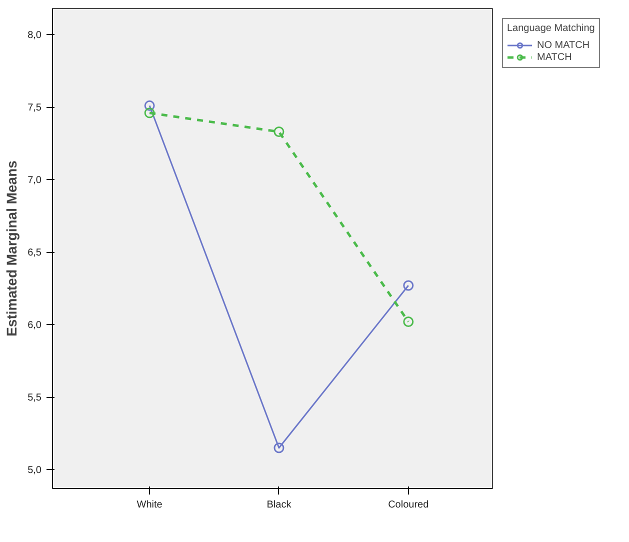 The image size is (629, 542). I want to click on y-tick-label: 5,5, so click(35, 398).